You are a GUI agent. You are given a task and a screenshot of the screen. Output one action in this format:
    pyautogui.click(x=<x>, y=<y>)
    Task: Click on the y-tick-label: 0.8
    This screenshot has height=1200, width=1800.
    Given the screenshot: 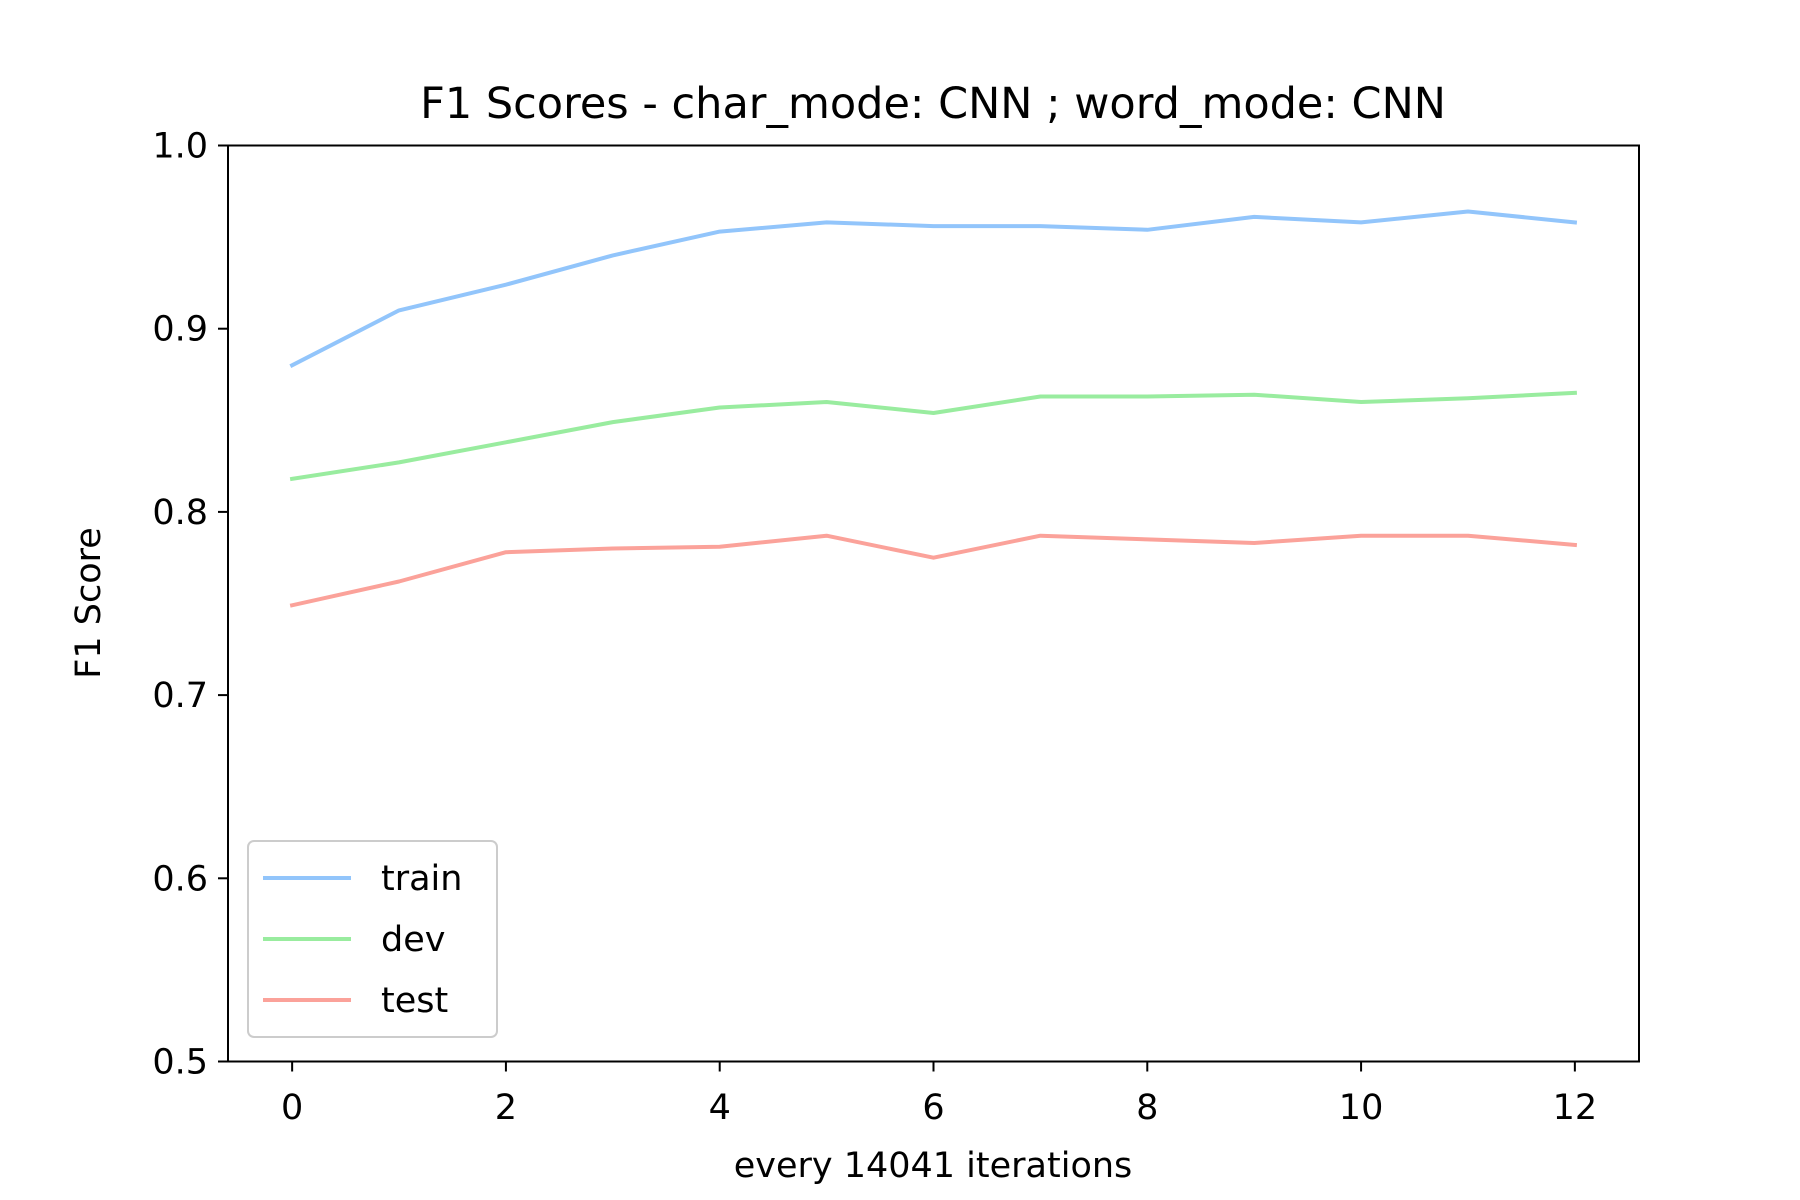 What is the action you would take?
    pyautogui.click(x=180, y=513)
    